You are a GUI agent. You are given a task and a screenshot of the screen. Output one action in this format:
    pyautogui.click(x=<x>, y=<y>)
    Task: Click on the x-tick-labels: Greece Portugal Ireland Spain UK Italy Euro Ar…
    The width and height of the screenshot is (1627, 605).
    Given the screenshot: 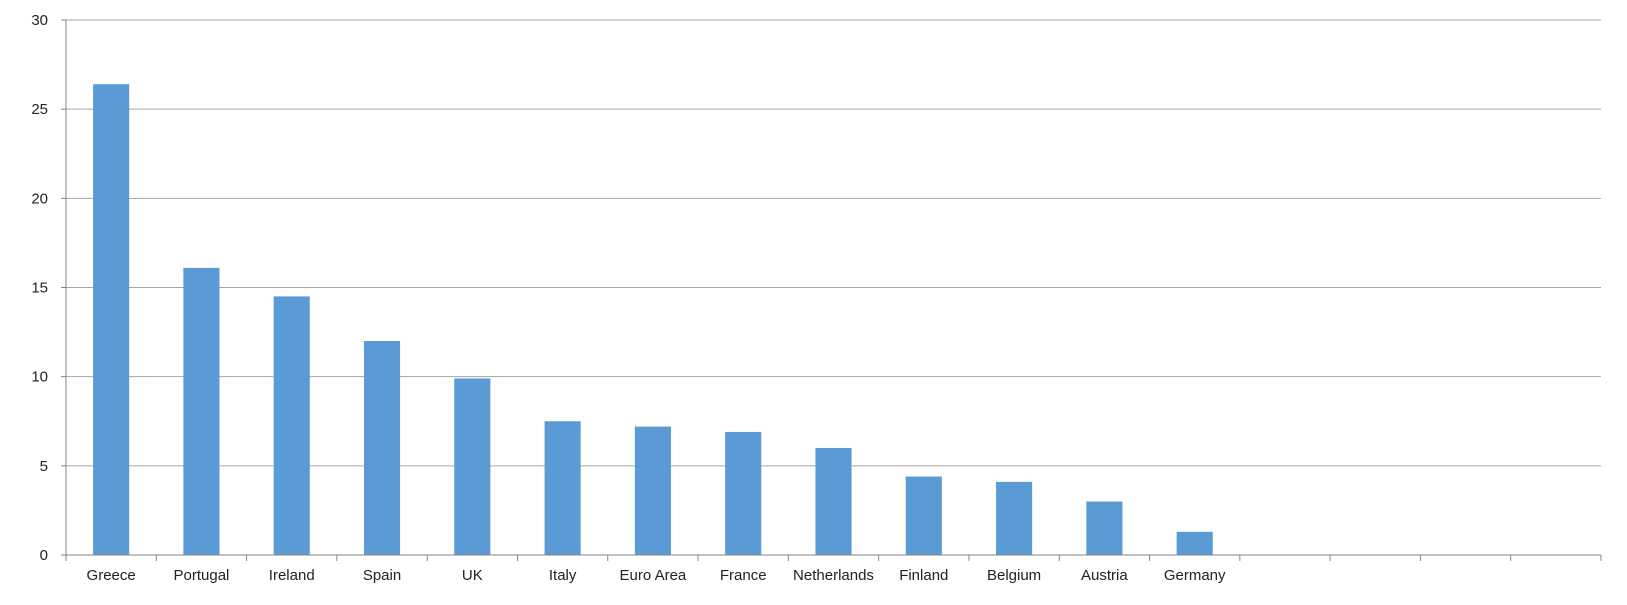 What is the action you would take?
    pyautogui.click(x=656, y=575)
    